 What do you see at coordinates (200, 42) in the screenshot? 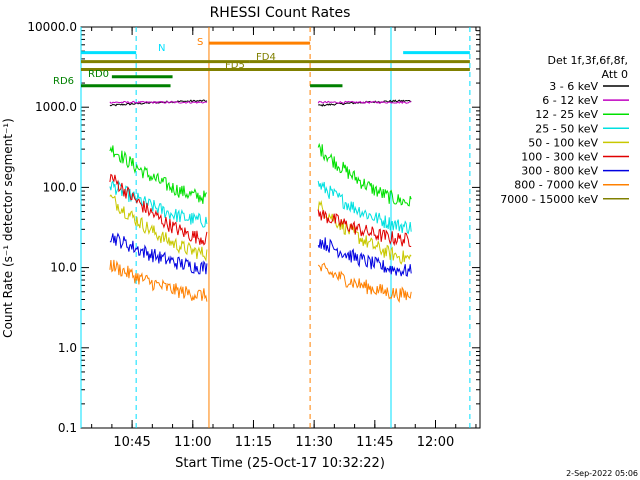
I see `annotation-label-s: S` at bounding box center [200, 42].